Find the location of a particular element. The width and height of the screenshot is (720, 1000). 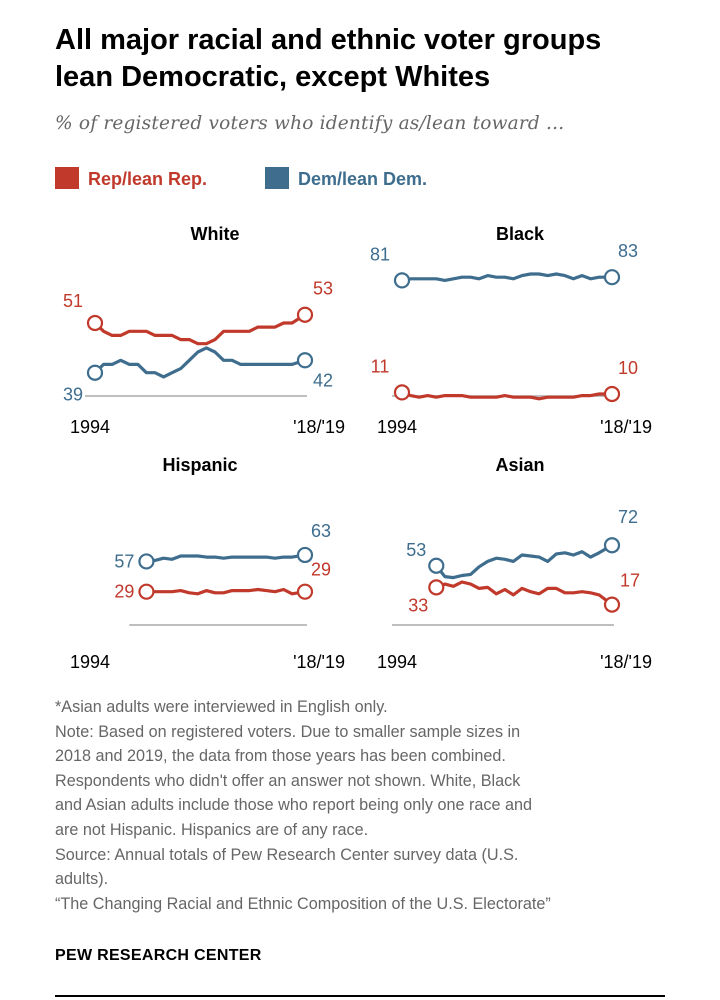

title-line-2: lean Democratic, except Whites is located at coordinates (273, 77).